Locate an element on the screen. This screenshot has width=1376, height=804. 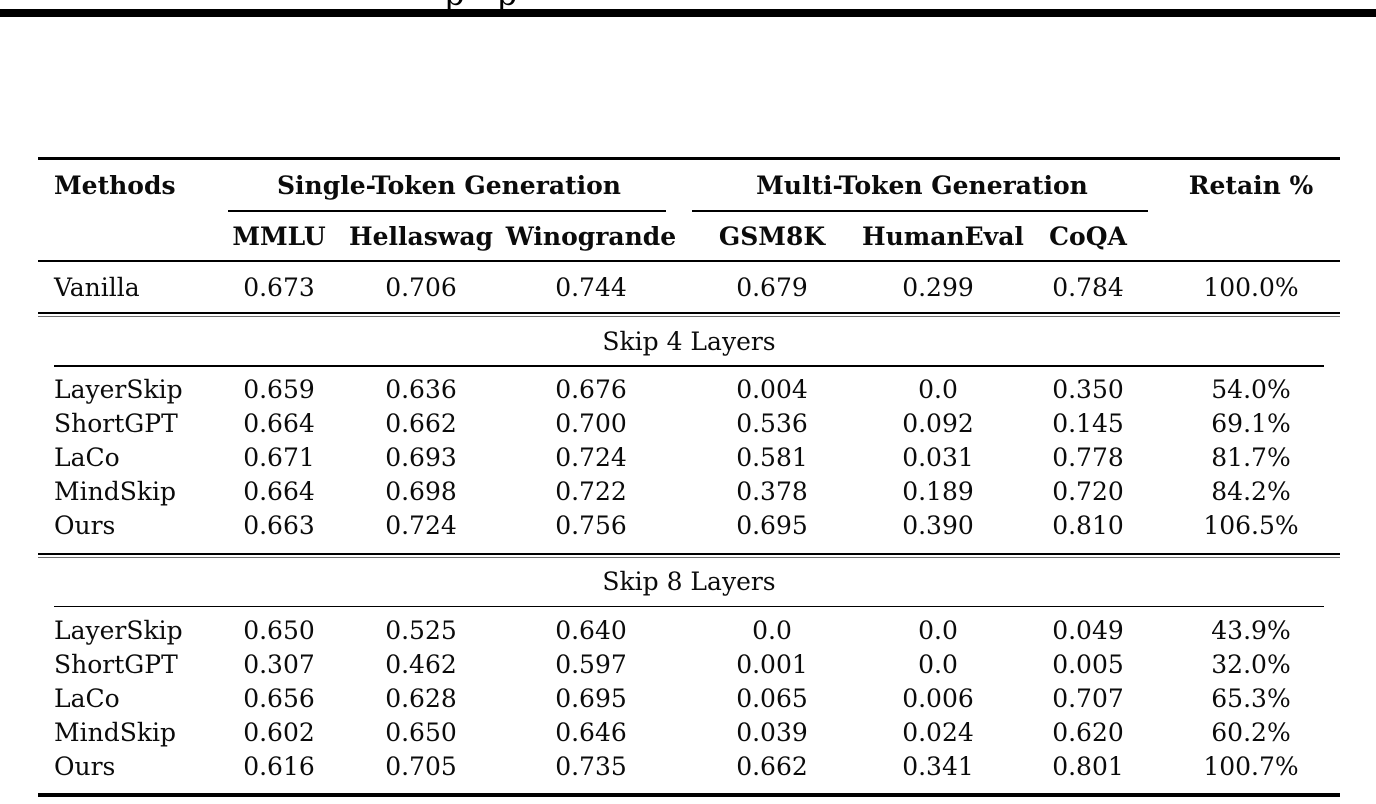
subheader-gsm8k: GSM8K is located at coordinates (772, 236).